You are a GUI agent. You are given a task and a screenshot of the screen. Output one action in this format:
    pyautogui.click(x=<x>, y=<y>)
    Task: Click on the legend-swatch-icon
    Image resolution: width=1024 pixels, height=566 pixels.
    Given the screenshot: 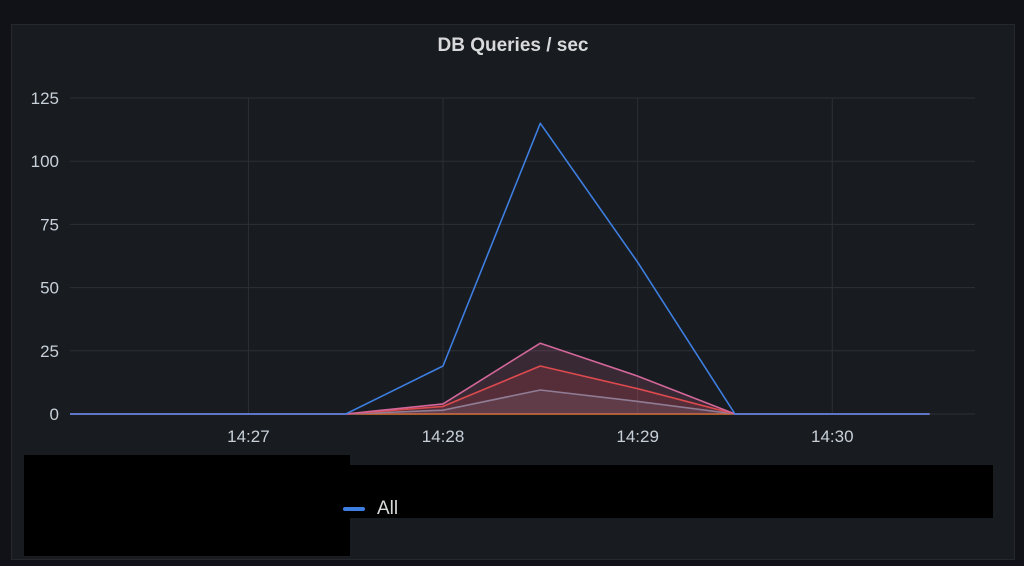 What is the action you would take?
    pyautogui.click(x=354, y=509)
    